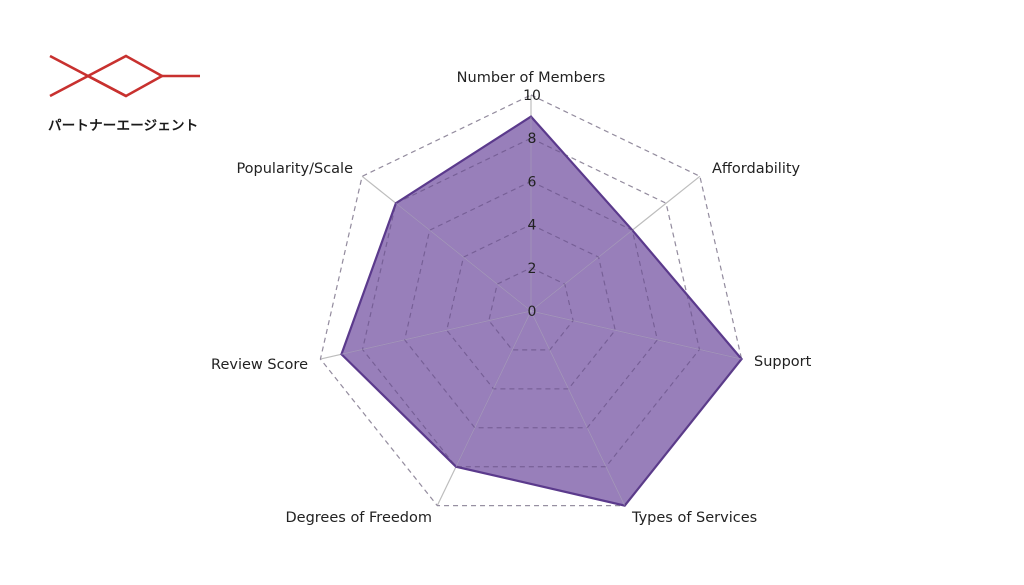  What do you see at coordinates (259, 365) in the screenshot?
I see `radar-axis-label: Review Score` at bounding box center [259, 365].